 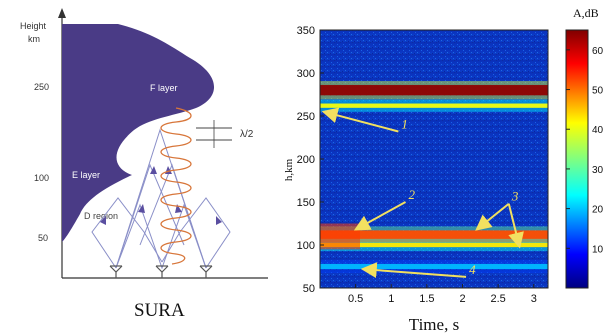 I want to click on x-tick-label: 1.5, so click(x=426, y=299).